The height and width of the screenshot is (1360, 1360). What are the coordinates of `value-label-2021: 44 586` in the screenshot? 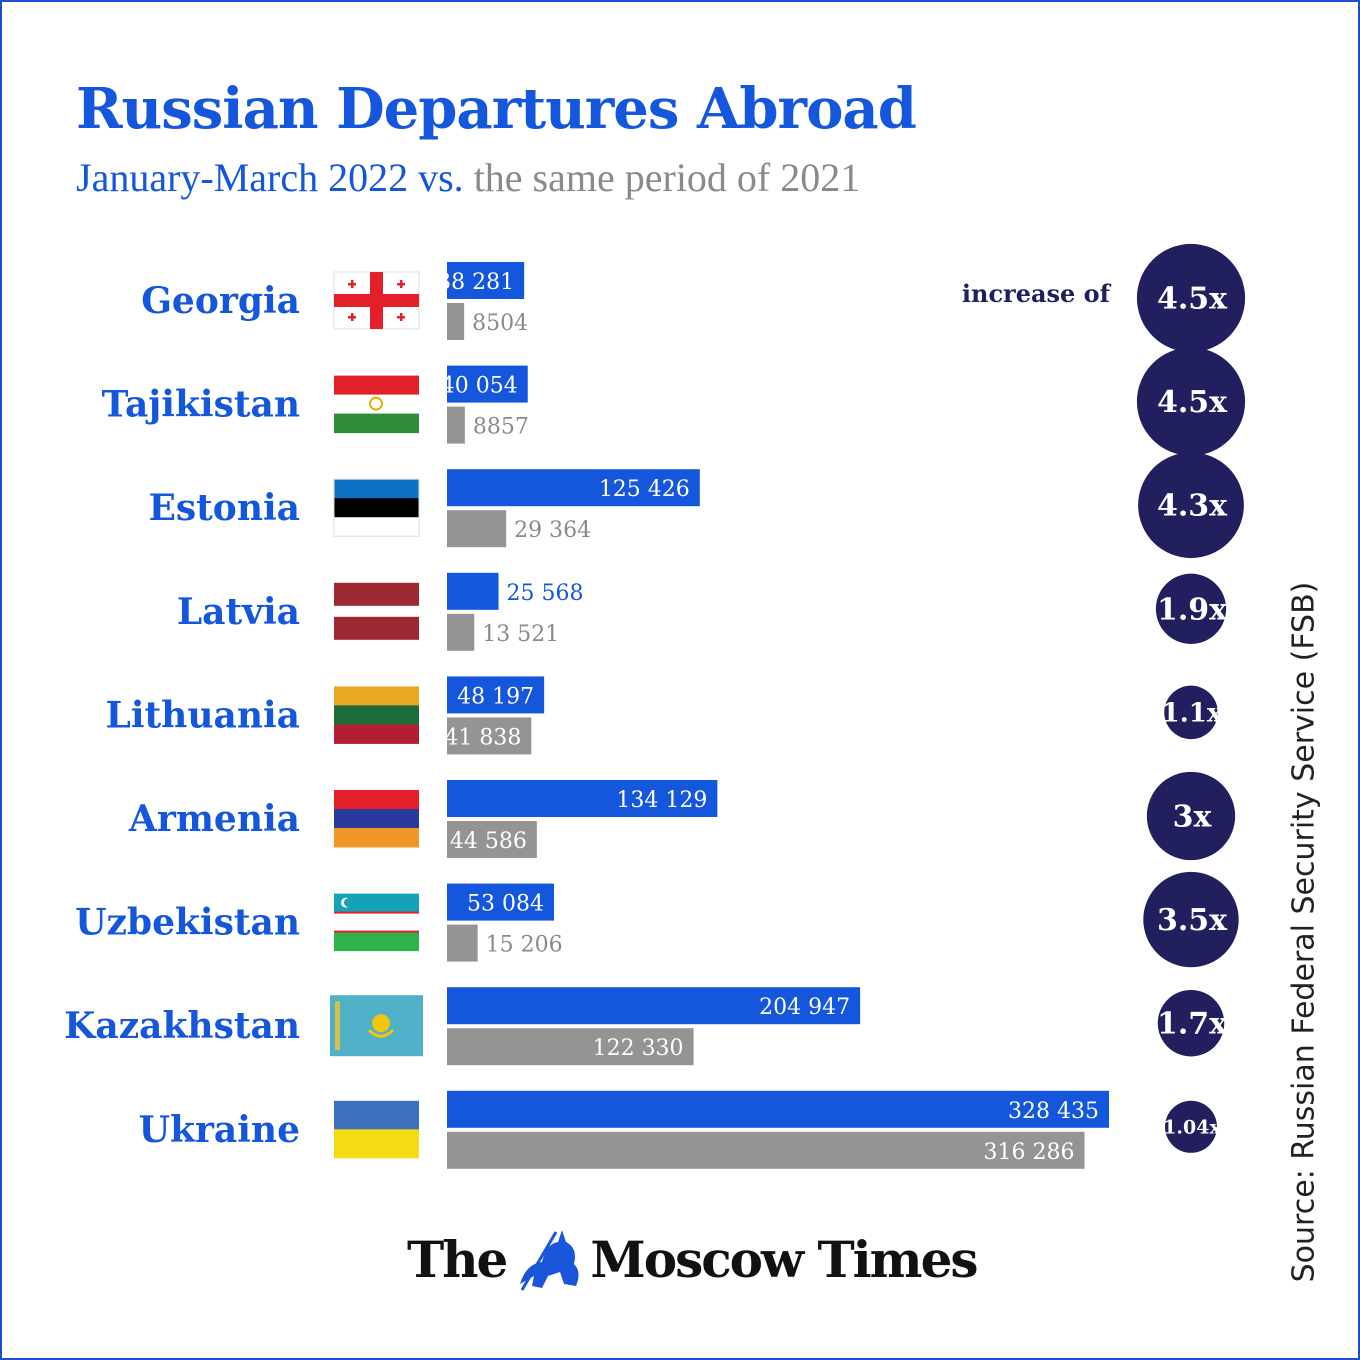 It's located at (488, 841).